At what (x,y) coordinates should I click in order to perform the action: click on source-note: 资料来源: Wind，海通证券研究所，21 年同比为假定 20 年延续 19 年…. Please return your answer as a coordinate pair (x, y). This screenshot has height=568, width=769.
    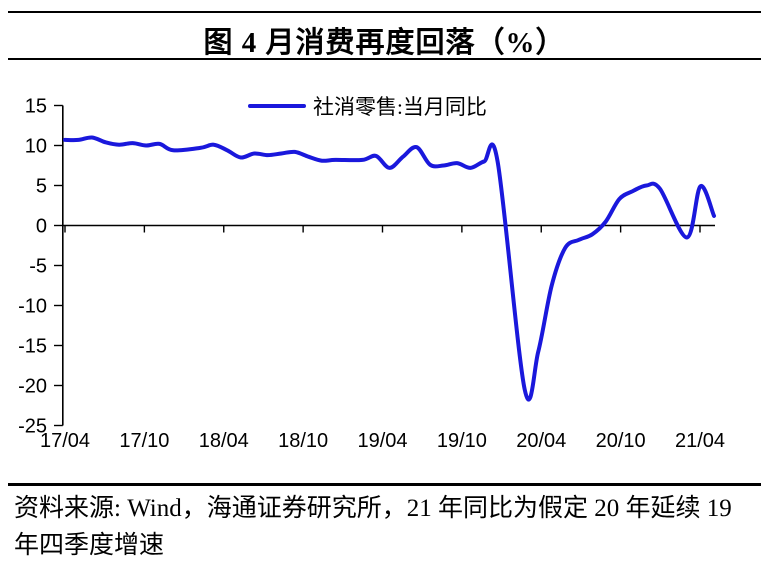
    Looking at the image, I should click on (373, 527).